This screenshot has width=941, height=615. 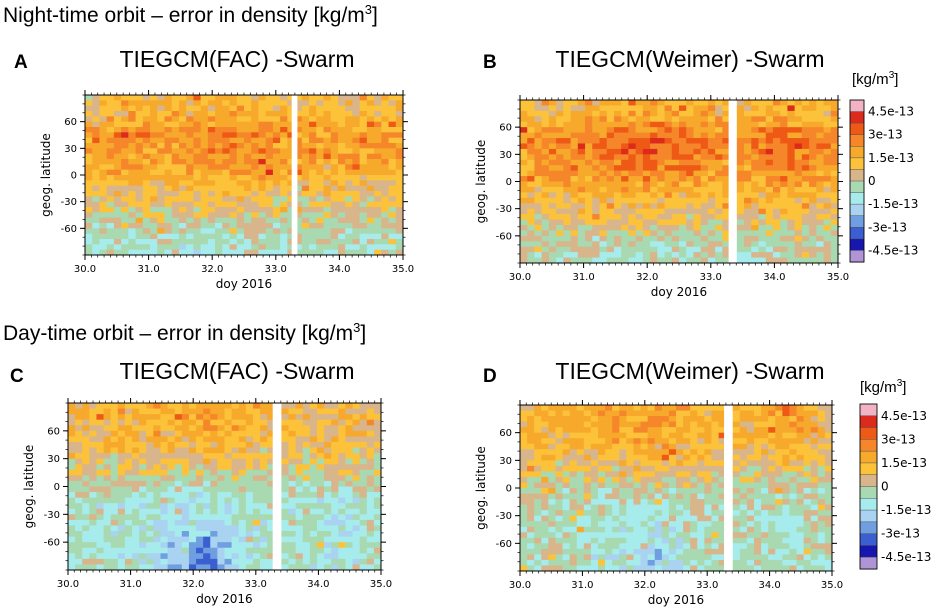 I want to click on y-tick-label: 0, so click(x=57, y=487).